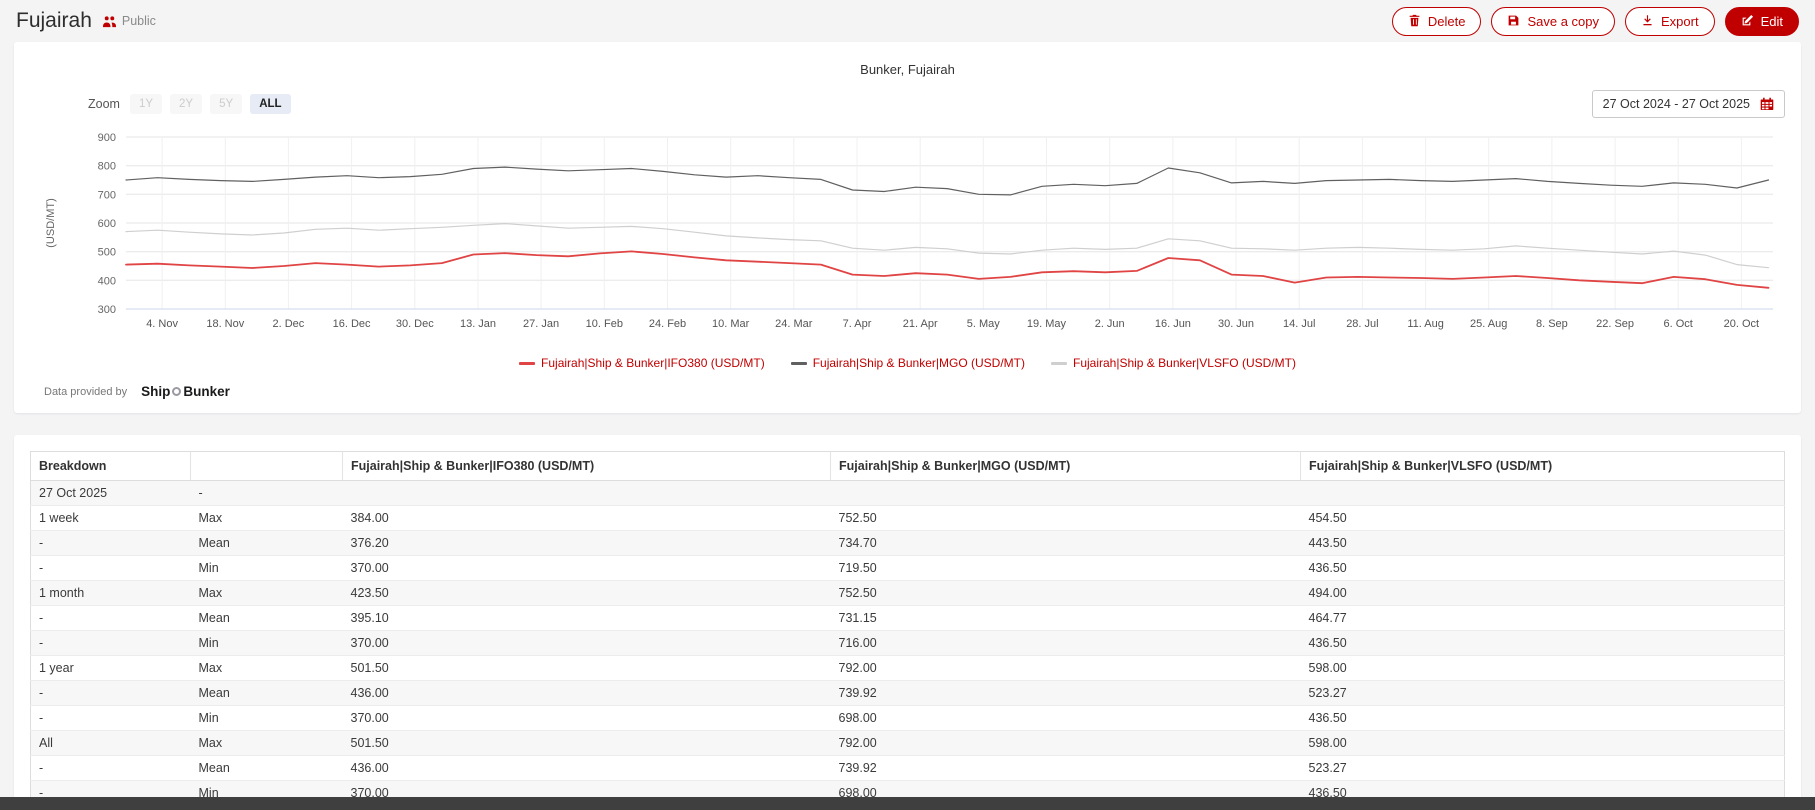 The height and width of the screenshot is (810, 1815). Describe the element at coordinates (206, 391) in the screenshot. I see `logo-text-right: Bunker` at that location.